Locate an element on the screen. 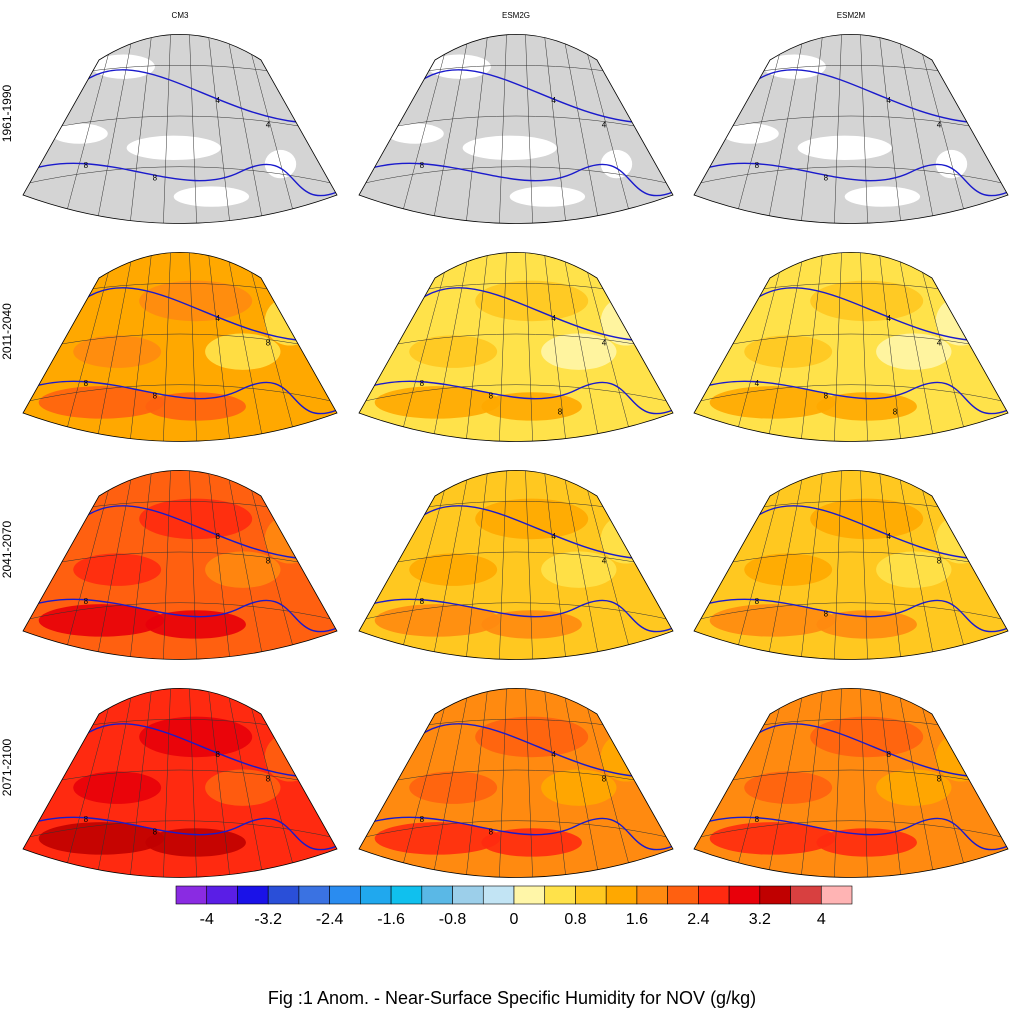 The width and height of the screenshot is (1024, 1024). colorbar-tick-label: 3.2 is located at coordinates (760, 919).